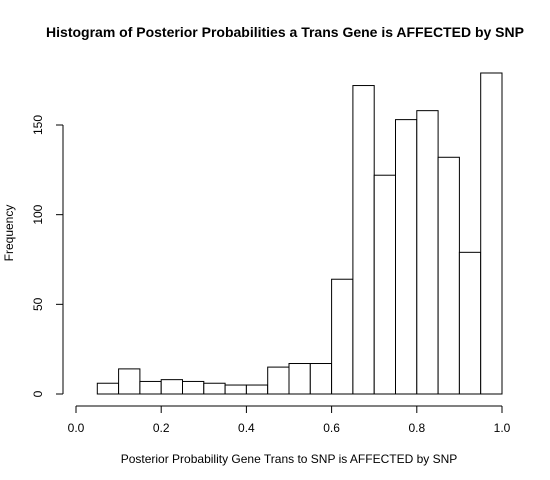  Describe the element at coordinates (38, 393) in the screenshot. I see `y-tick-label-0: 0` at that location.